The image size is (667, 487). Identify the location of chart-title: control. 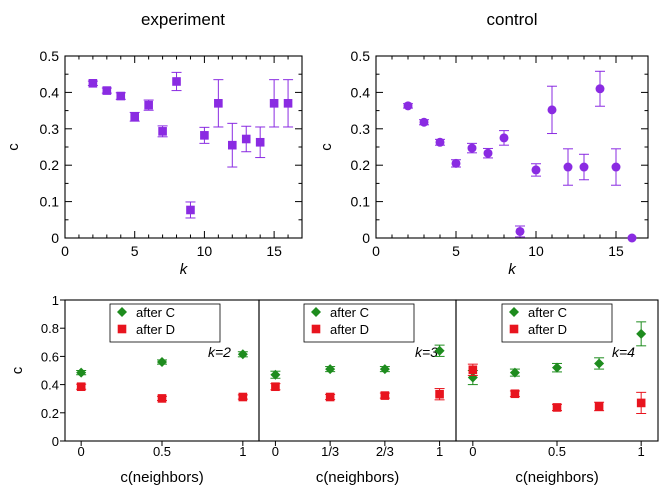
(511, 19).